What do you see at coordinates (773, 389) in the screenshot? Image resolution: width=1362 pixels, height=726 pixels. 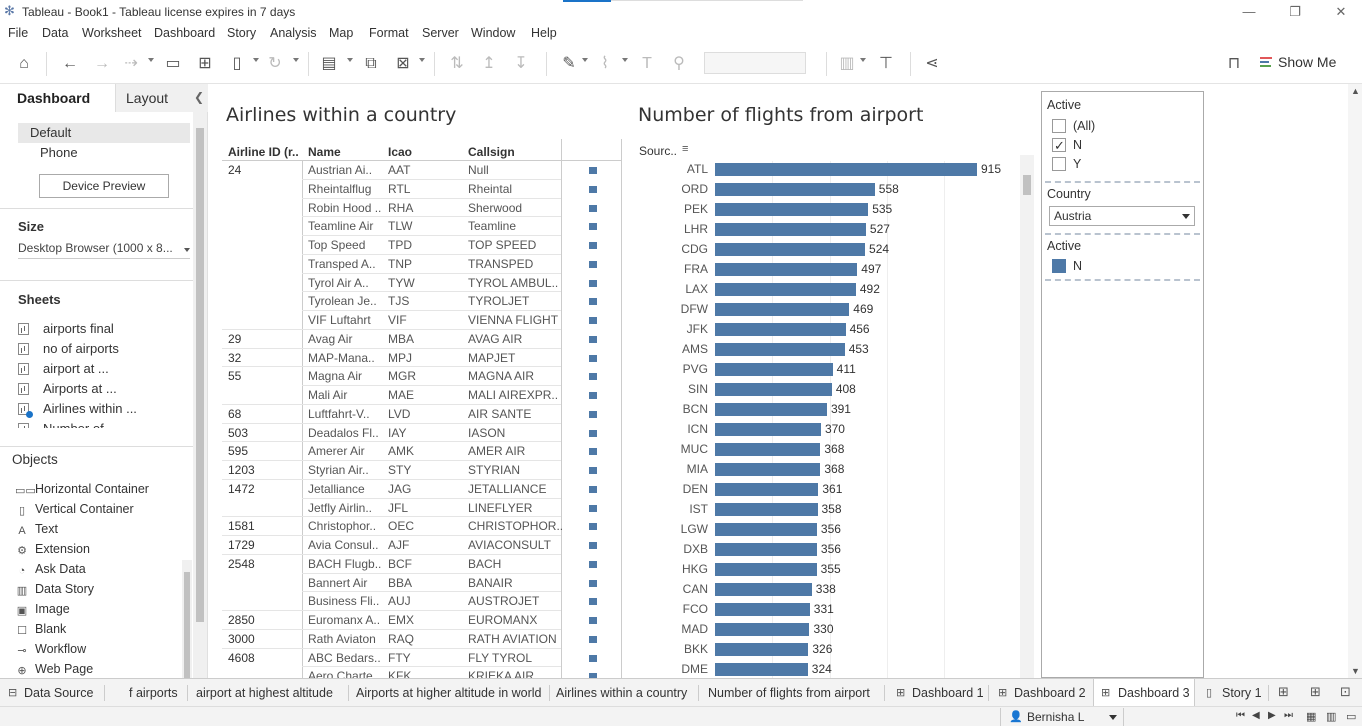 I see `bar-sin` at bounding box center [773, 389].